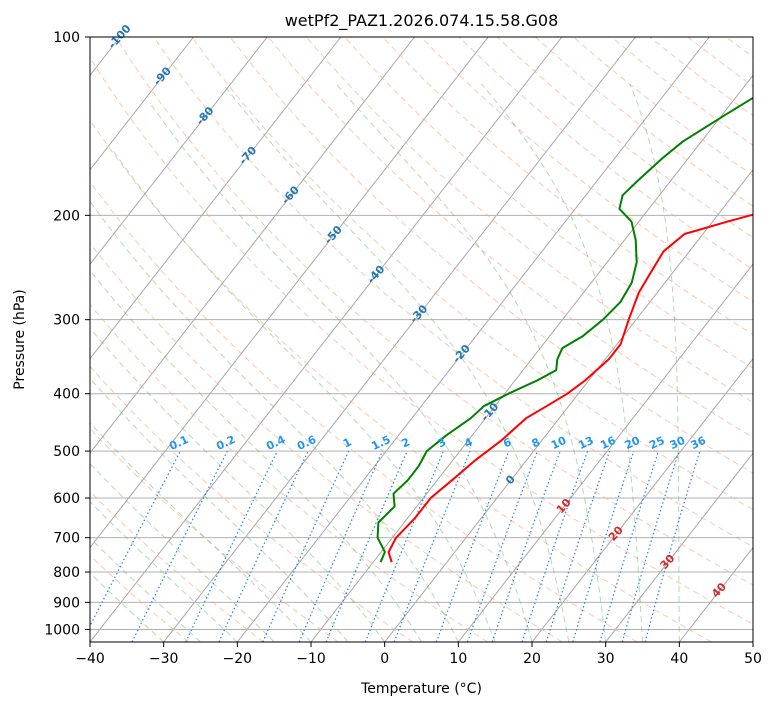  What do you see at coordinates (532, 659) in the screenshot?
I see `x-tick-label: 20` at bounding box center [532, 659].